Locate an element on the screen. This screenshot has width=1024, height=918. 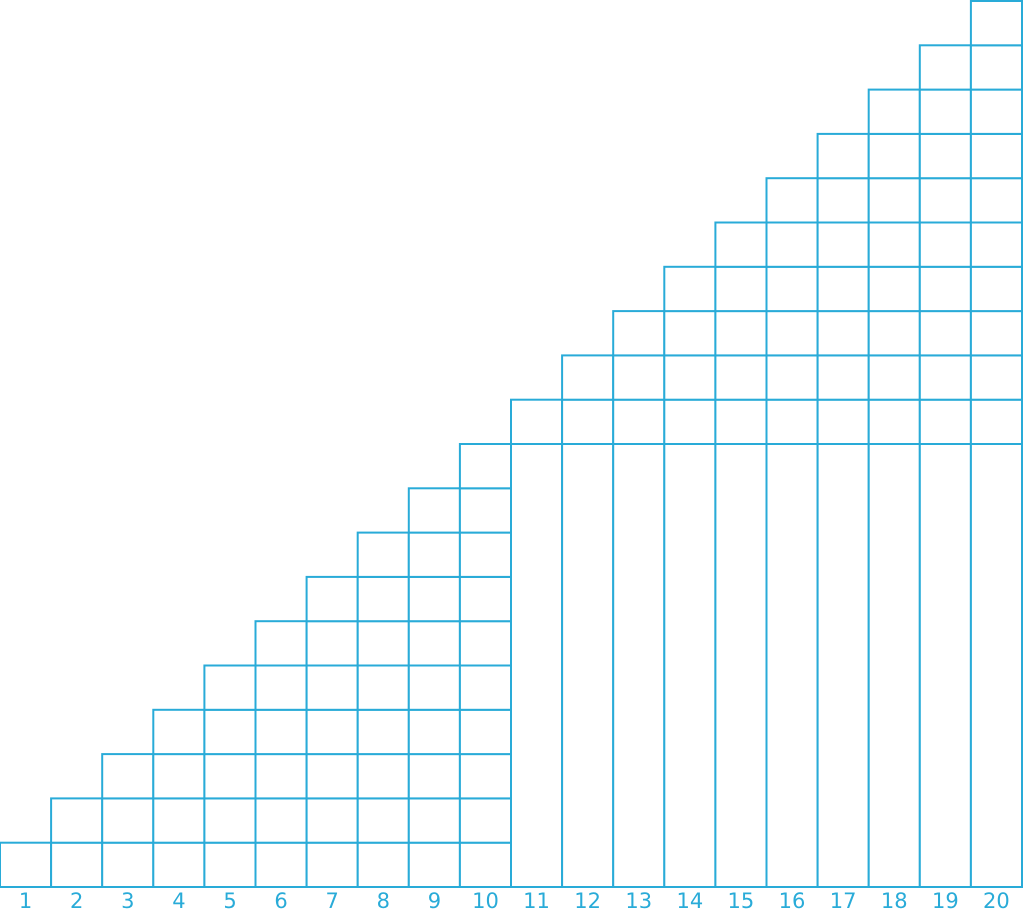
column-label-12: 12 is located at coordinates (587, 901).